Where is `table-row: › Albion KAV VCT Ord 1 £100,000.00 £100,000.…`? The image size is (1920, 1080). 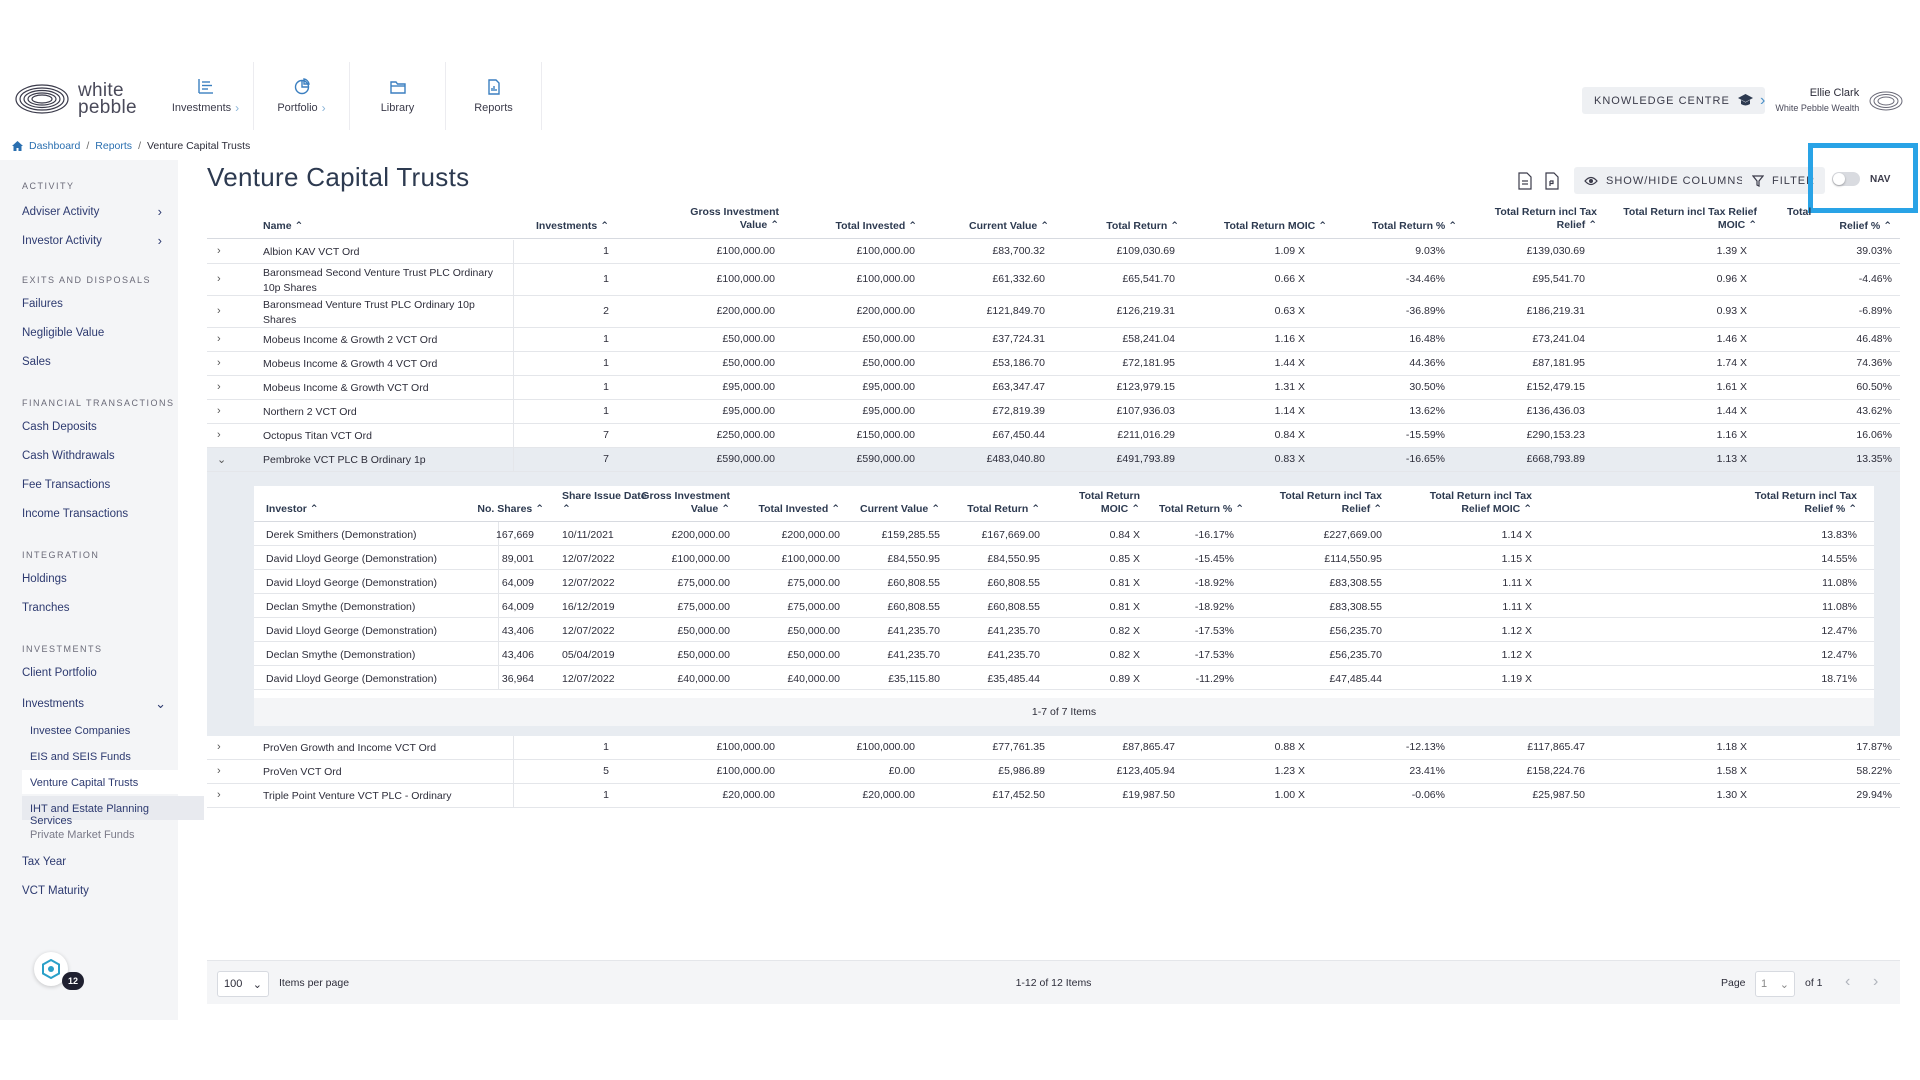
table-row: › Albion KAV VCT Ord 1 £100,000.00 £100,000.… is located at coordinates (1053, 252).